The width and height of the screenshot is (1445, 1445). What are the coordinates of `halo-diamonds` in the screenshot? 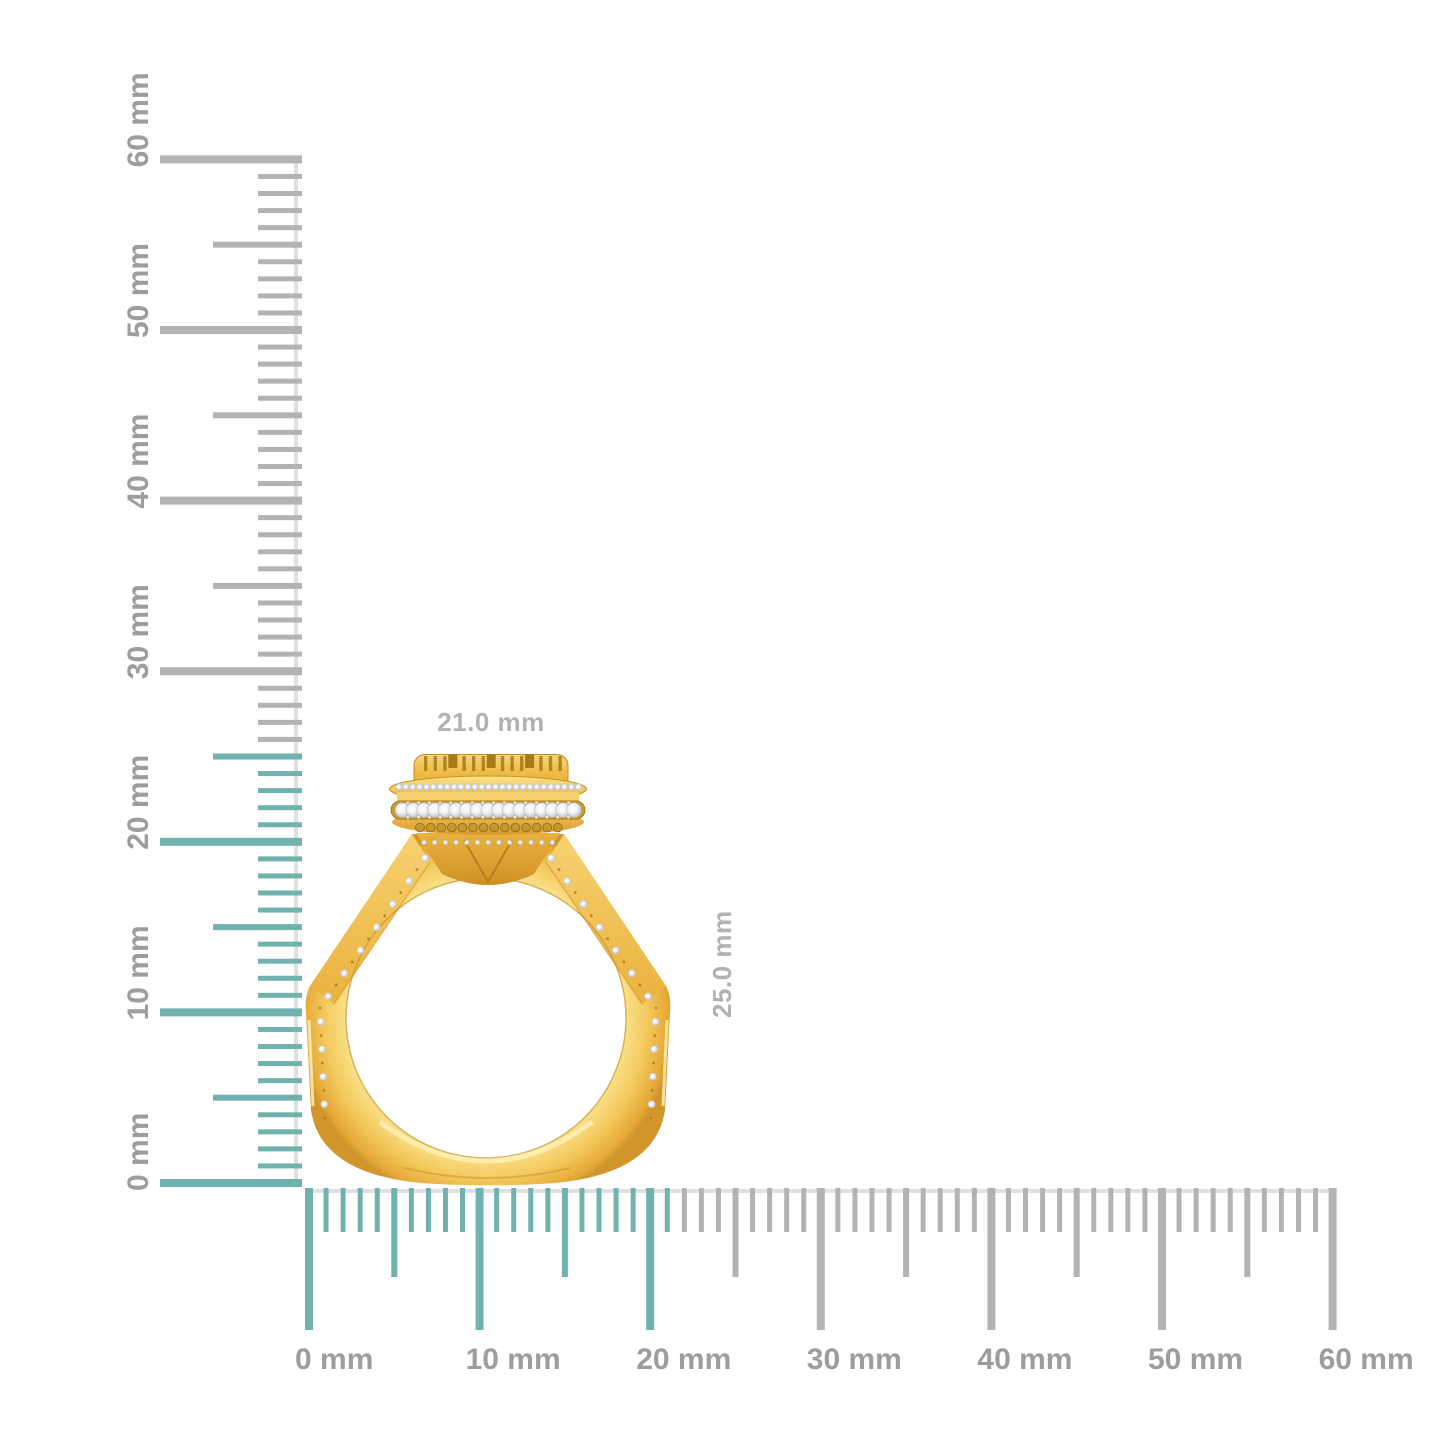 It's located at (488, 810).